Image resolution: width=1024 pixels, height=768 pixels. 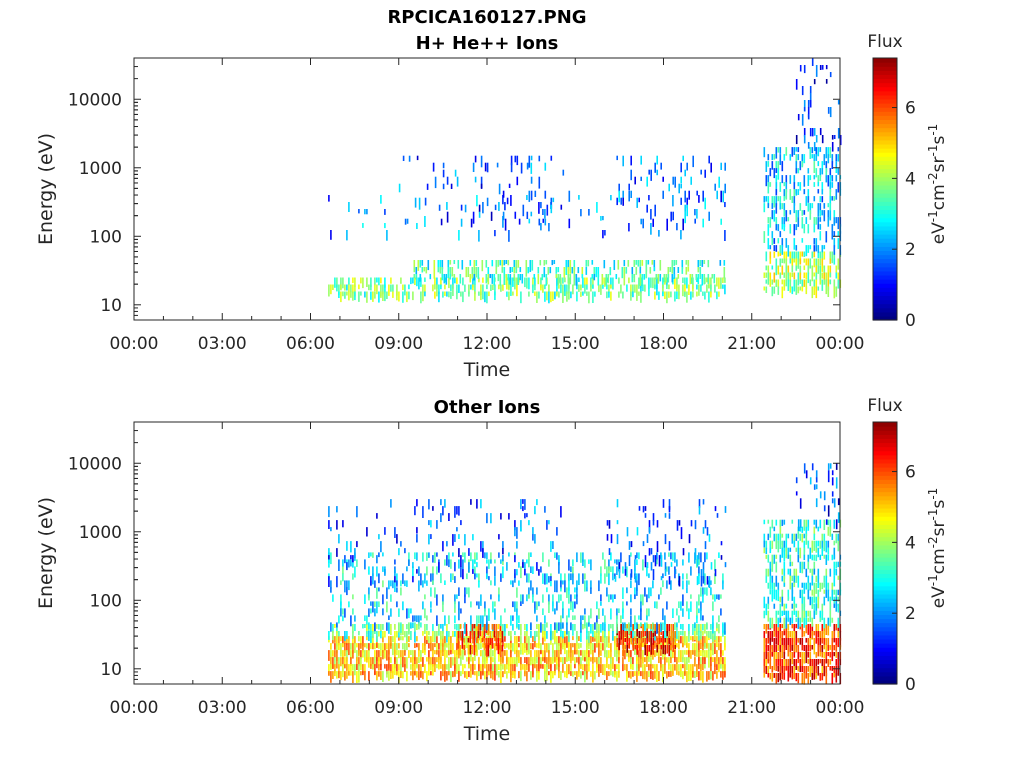 What do you see at coordinates (933, 580) in the screenshot?
I see `unit-exponent: -1` at bounding box center [933, 580].